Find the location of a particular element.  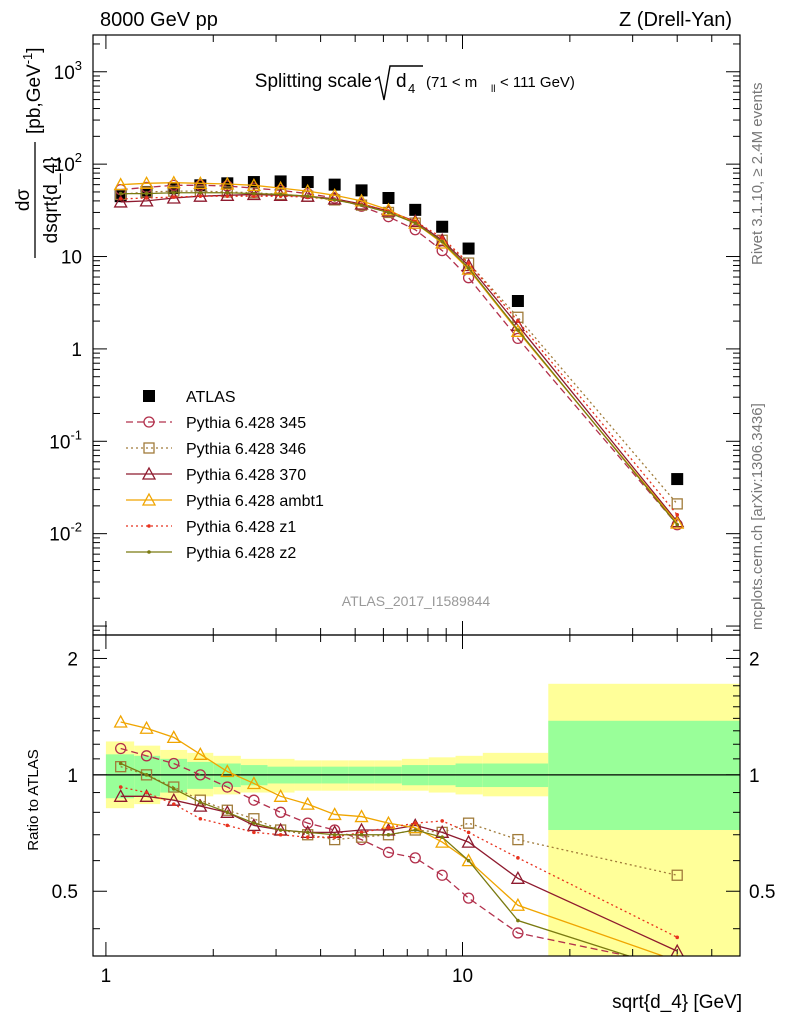

chart-title-sqrt-arg: d is located at coordinates (401, 81).